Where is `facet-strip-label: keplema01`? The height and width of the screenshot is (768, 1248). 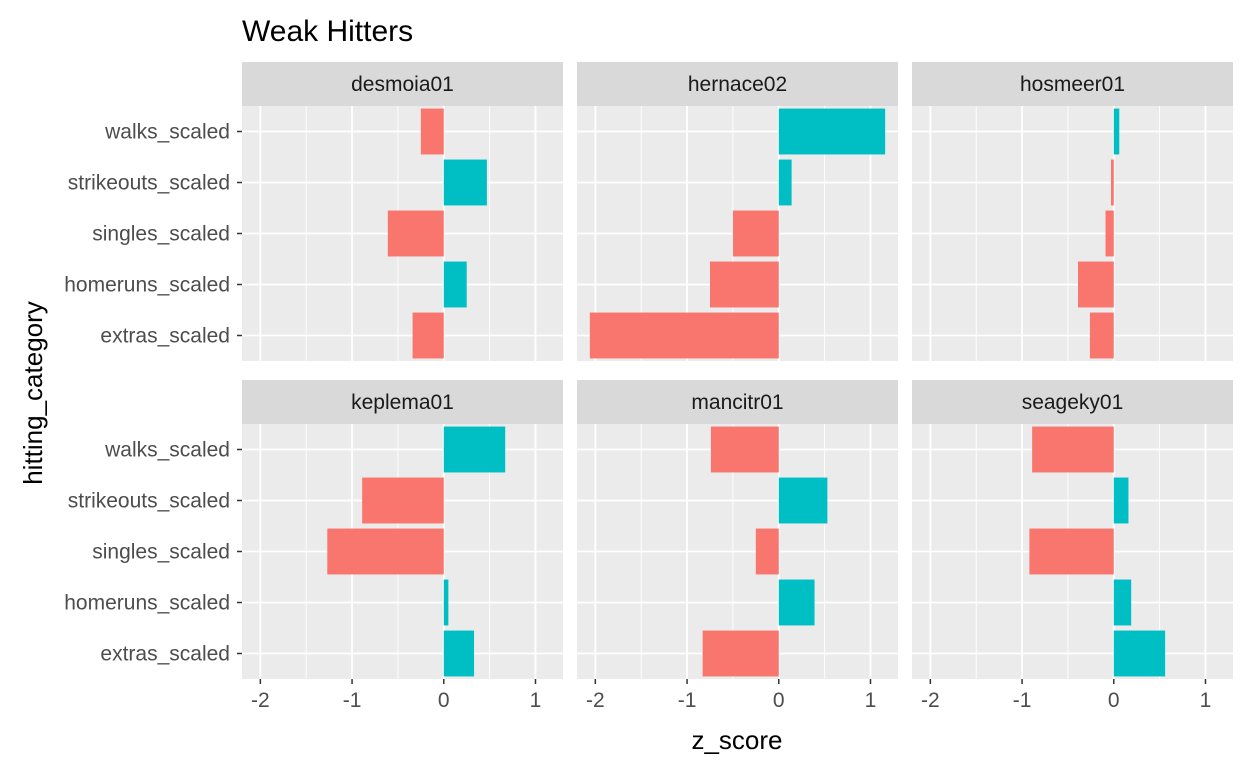 facet-strip-label: keplema01 is located at coordinates (402, 402).